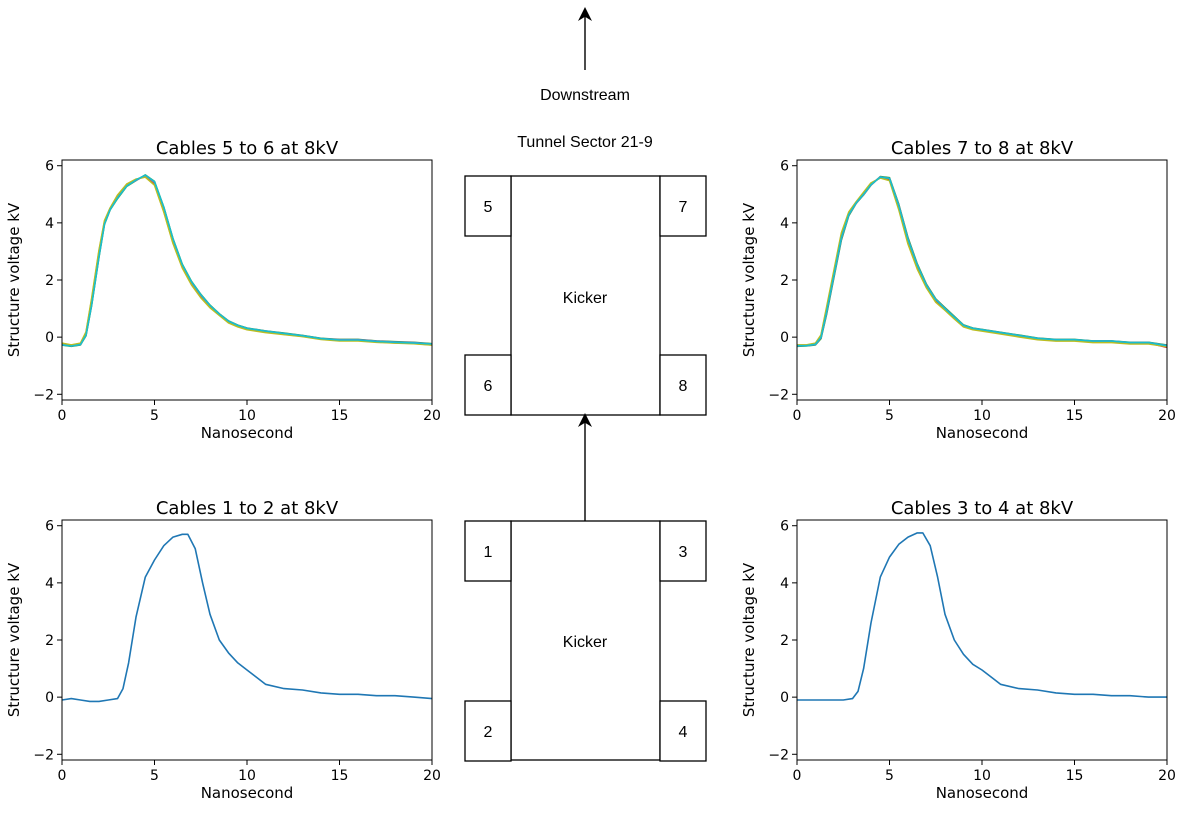 Image resolution: width=1187 pixels, height=815 pixels. Describe the element at coordinates (585, 95) in the screenshot. I see `downstream-label: Downstream` at that location.